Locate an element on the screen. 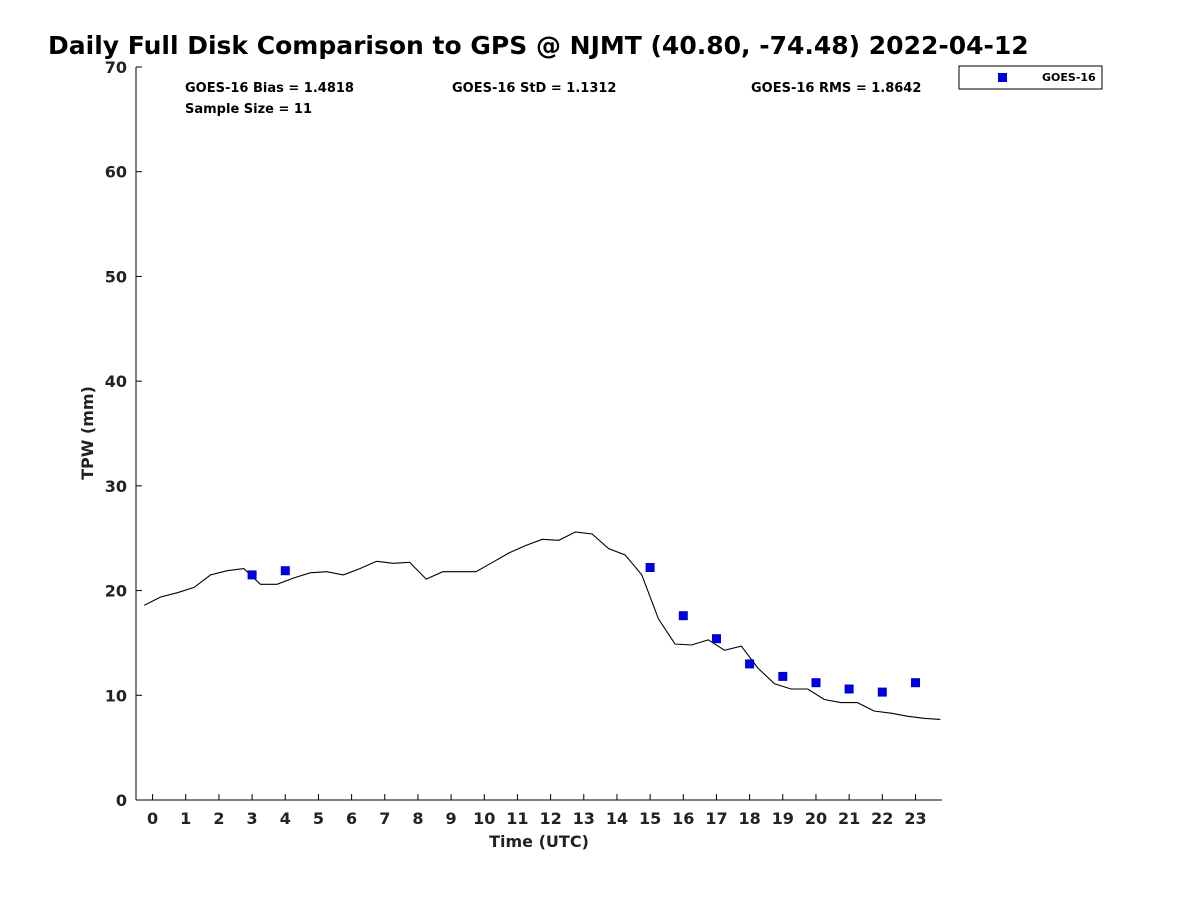 The height and width of the screenshot is (900, 1200). x-tick-label: 9 is located at coordinates (451, 818).